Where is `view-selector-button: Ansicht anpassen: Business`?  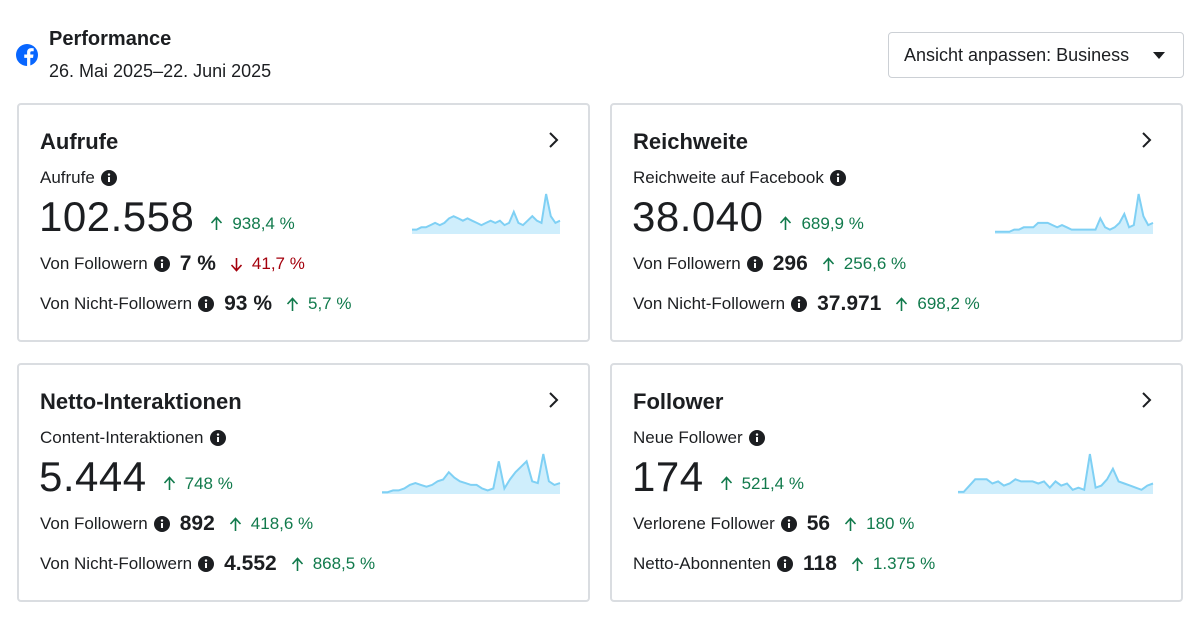
view-selector-button: Ansicht anpassen: Business is located at coordinates (1036, 55).